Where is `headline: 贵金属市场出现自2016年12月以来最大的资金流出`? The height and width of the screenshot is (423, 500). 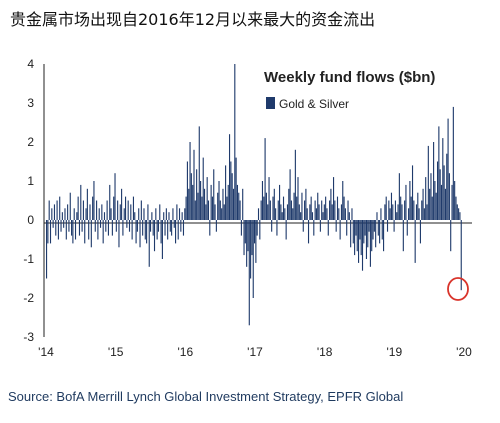 headline: 贵金属市场出现自2016年12月以来最大的资金流出 is located at coordinates (193, 19).